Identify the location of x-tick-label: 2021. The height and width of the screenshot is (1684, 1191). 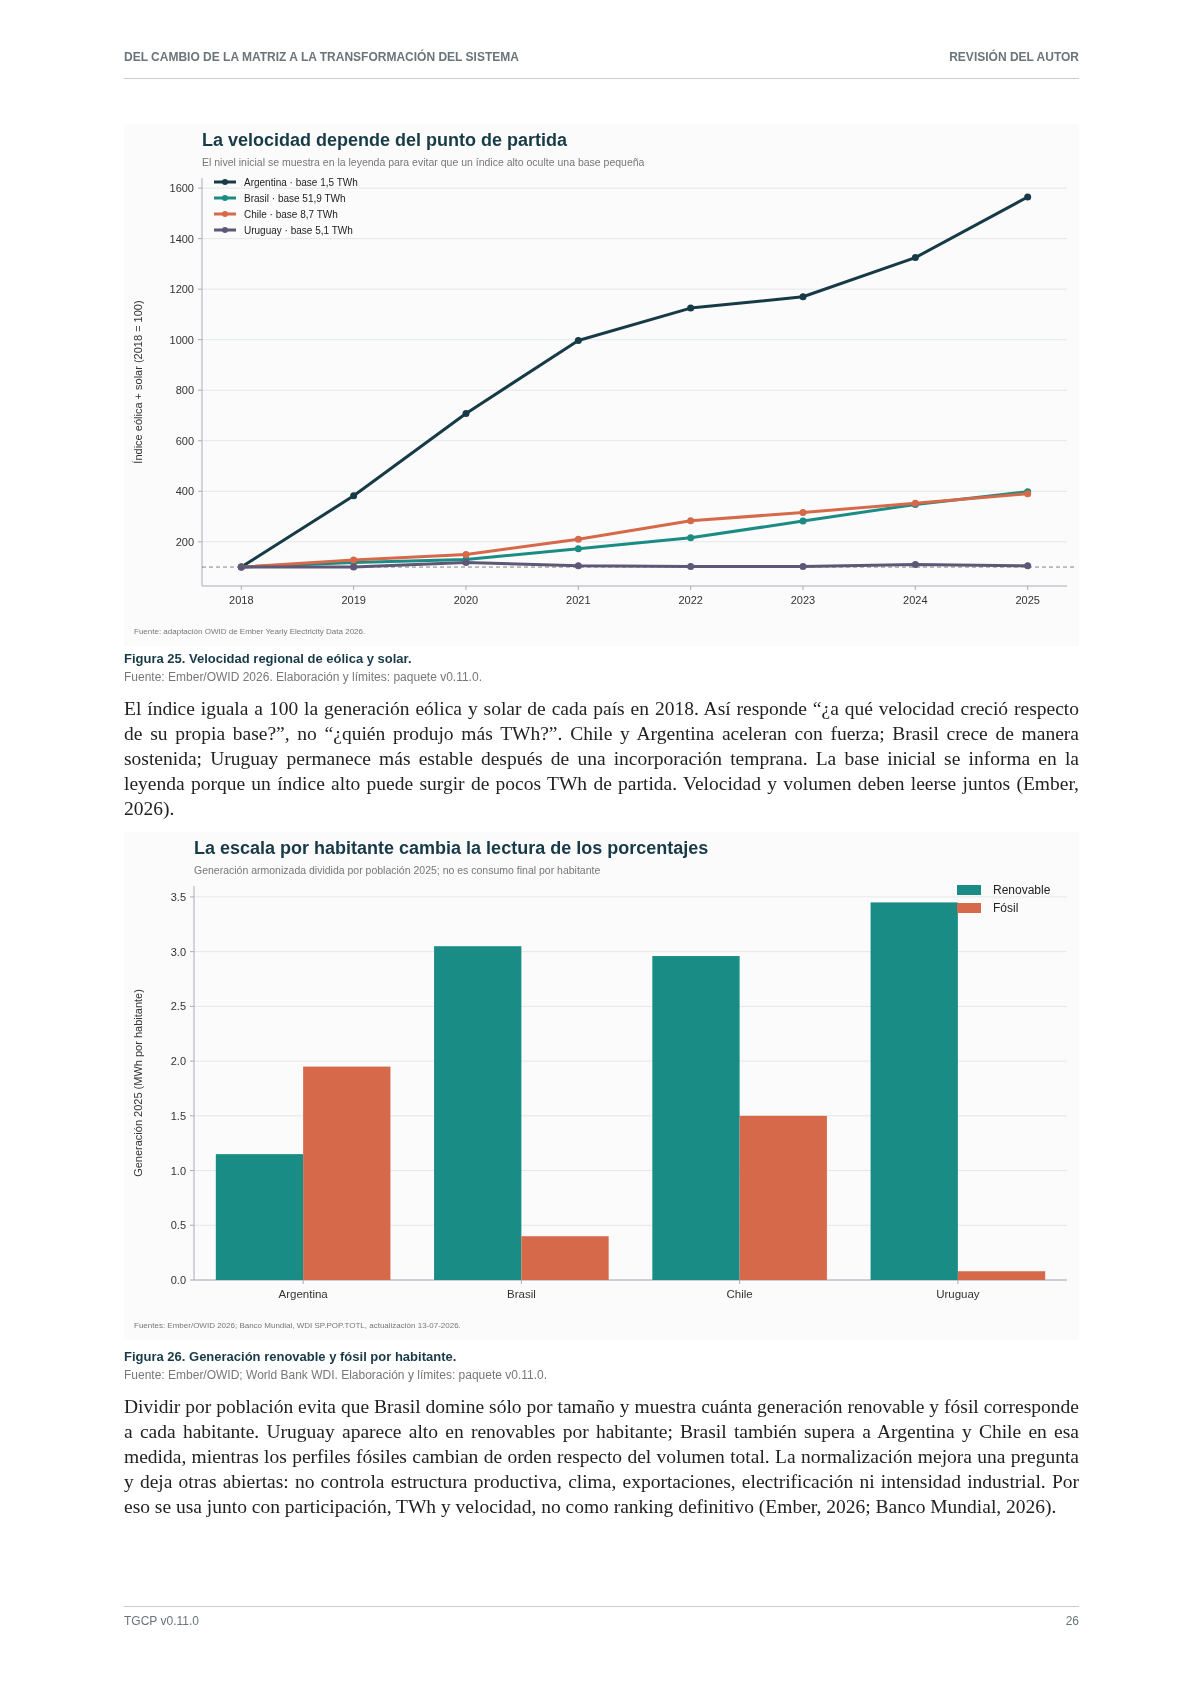
(578, 600).